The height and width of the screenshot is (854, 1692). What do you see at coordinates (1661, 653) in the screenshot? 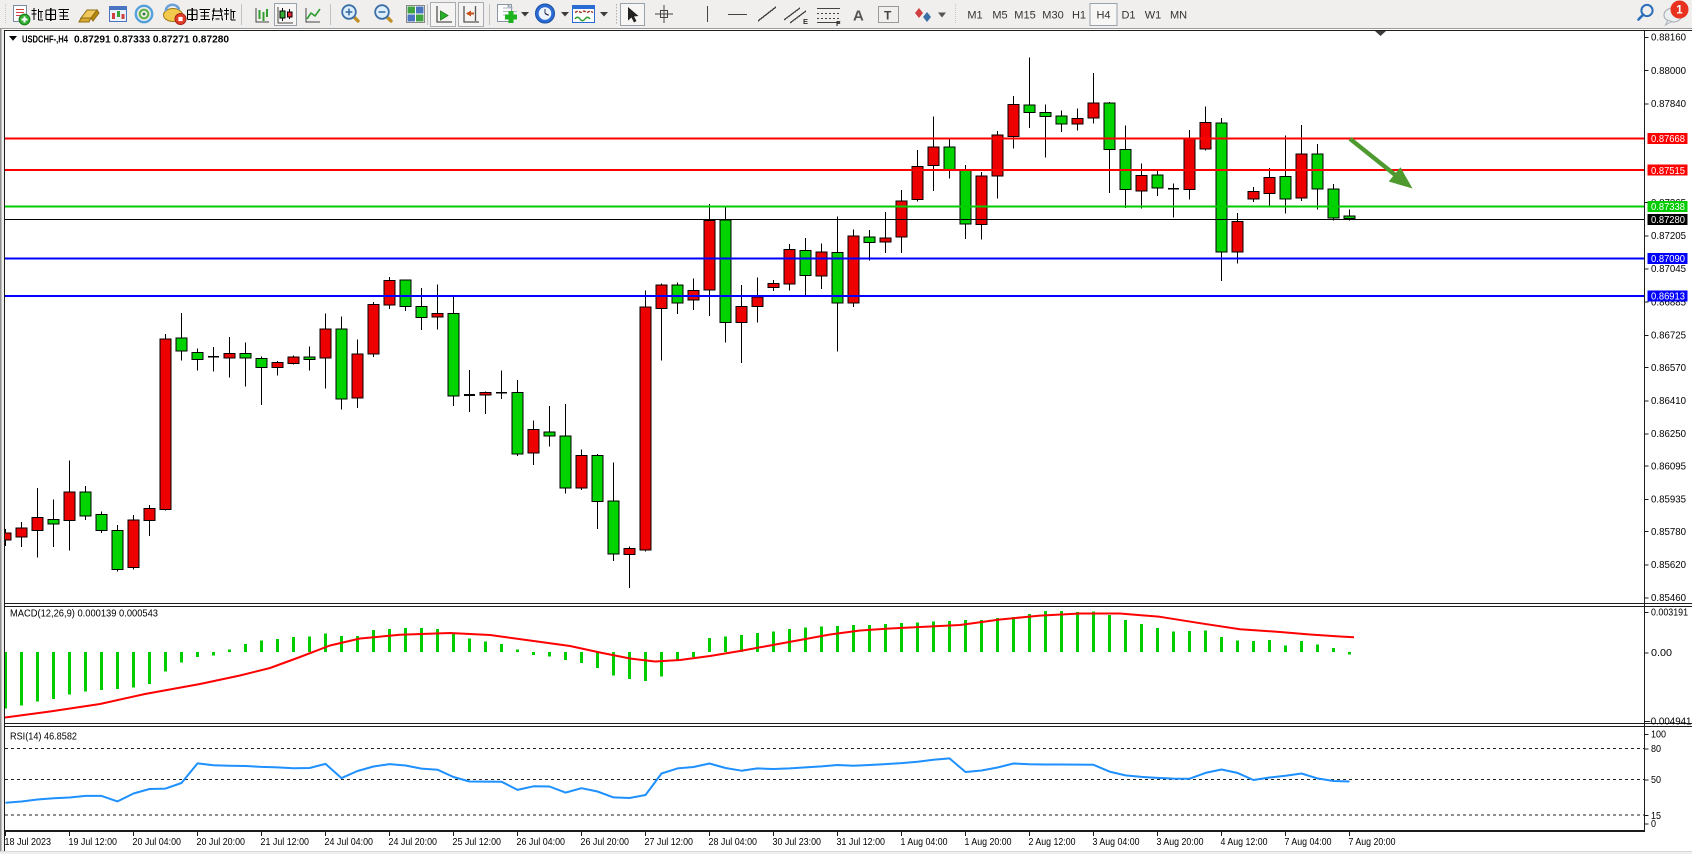
I see `svg-text: 0.00` at bounding box center [1661, 653].